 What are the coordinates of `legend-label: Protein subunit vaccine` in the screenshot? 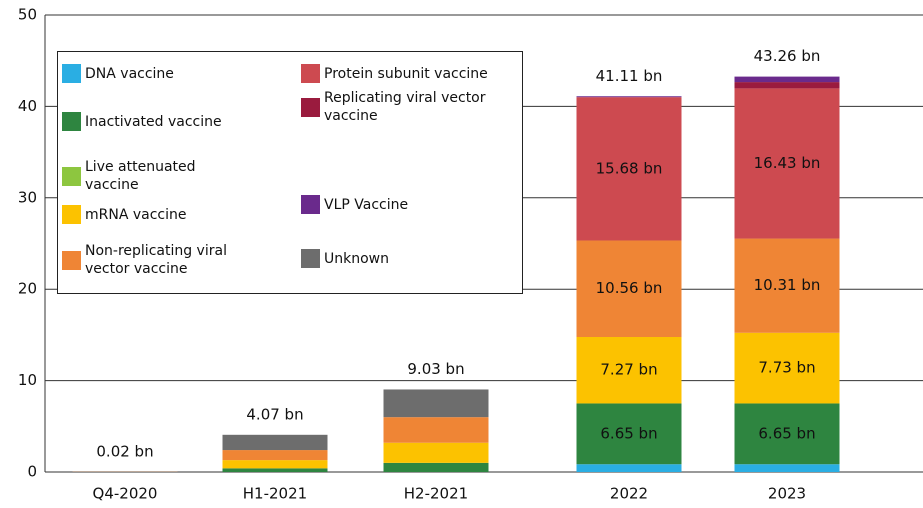 It's located at (406, 73).